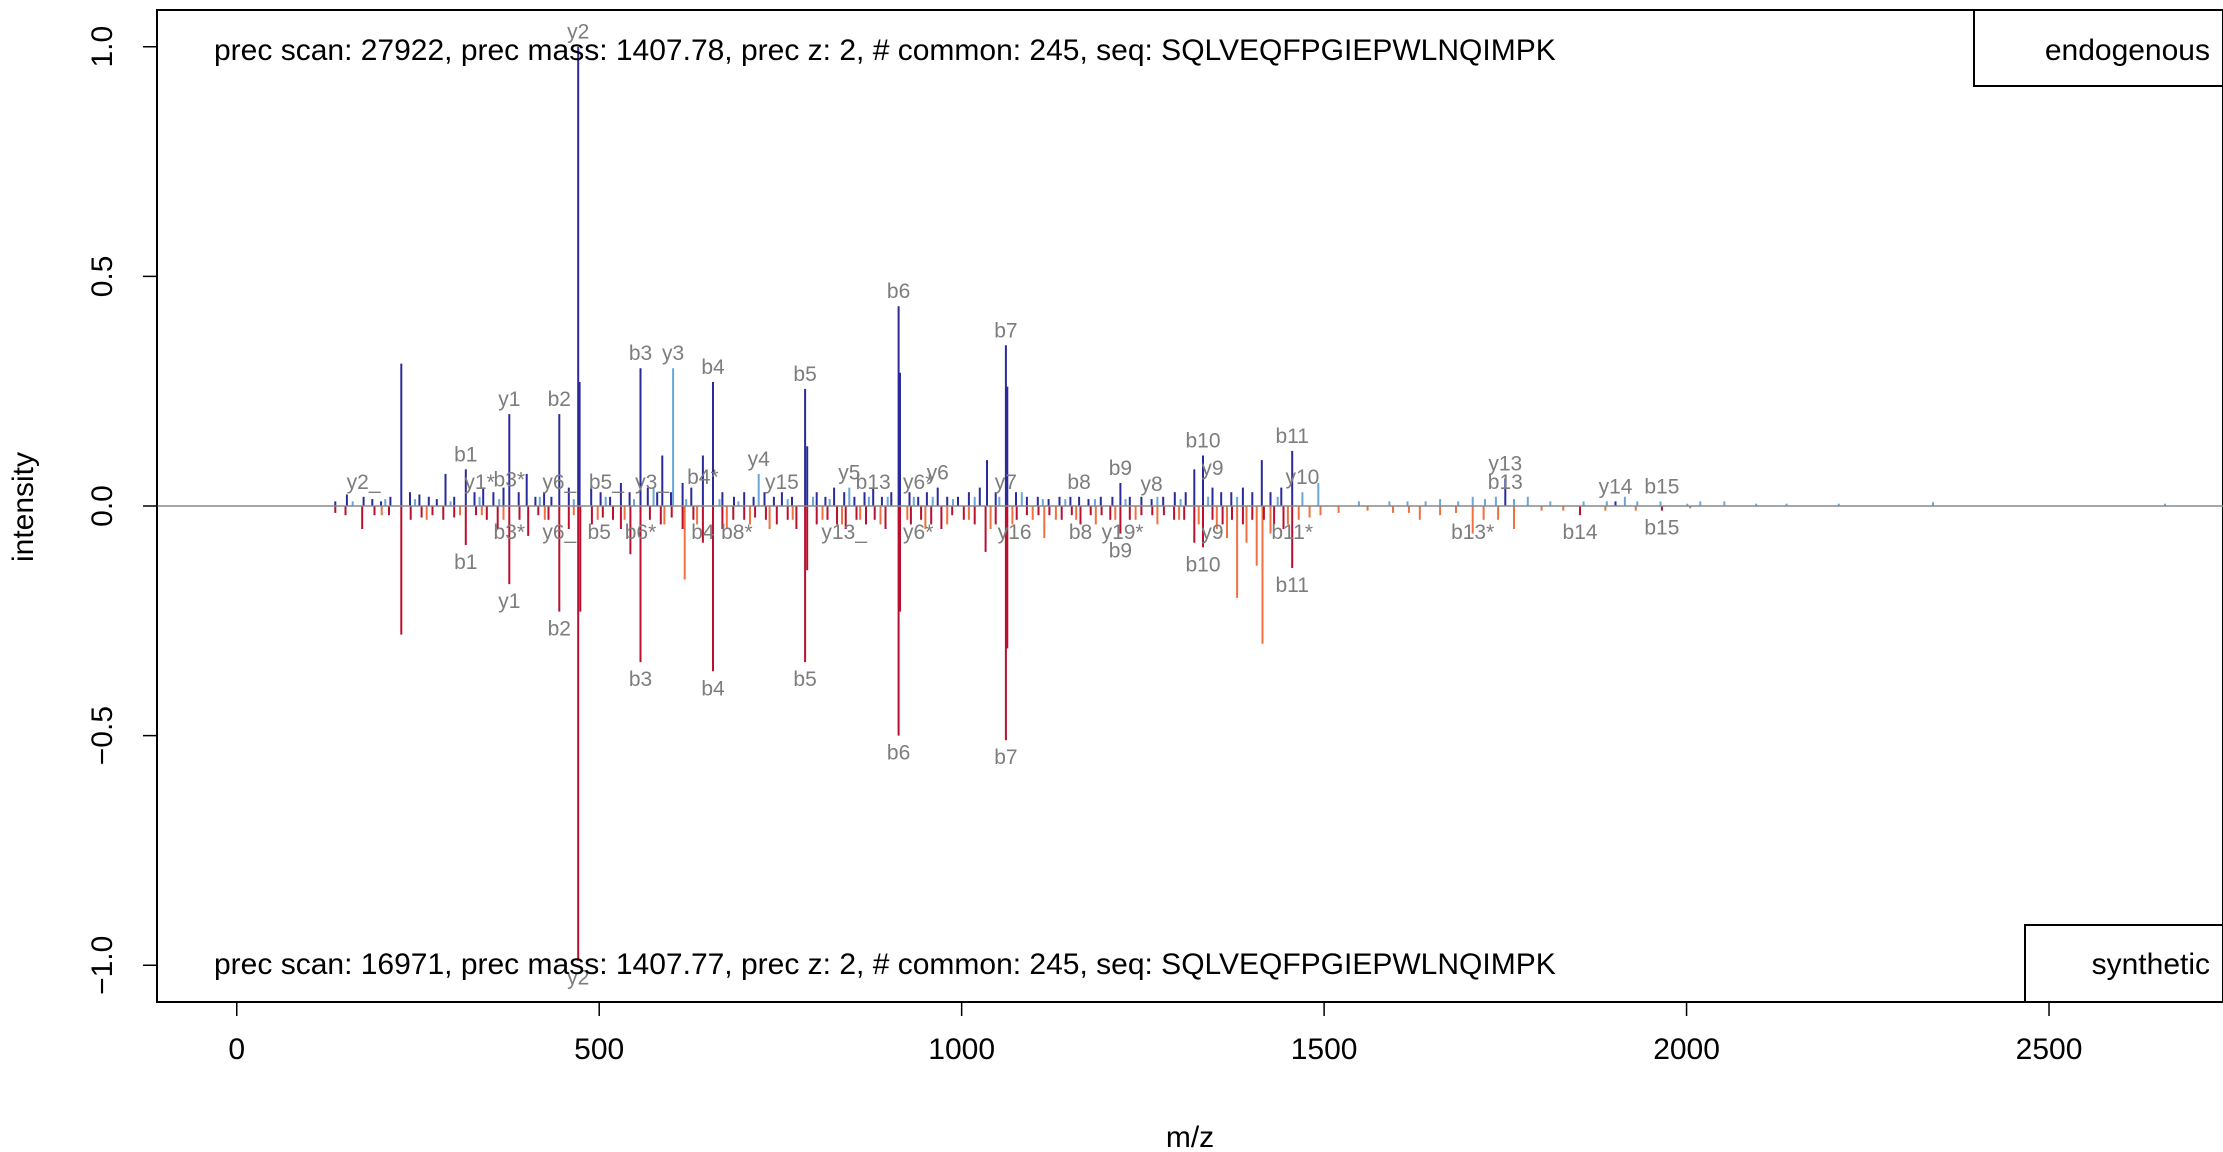 Image resolution: width=2223 pixels, height=1152 pixels. I want to click on endogenous-ion-label: y2_, so click(364, 482).